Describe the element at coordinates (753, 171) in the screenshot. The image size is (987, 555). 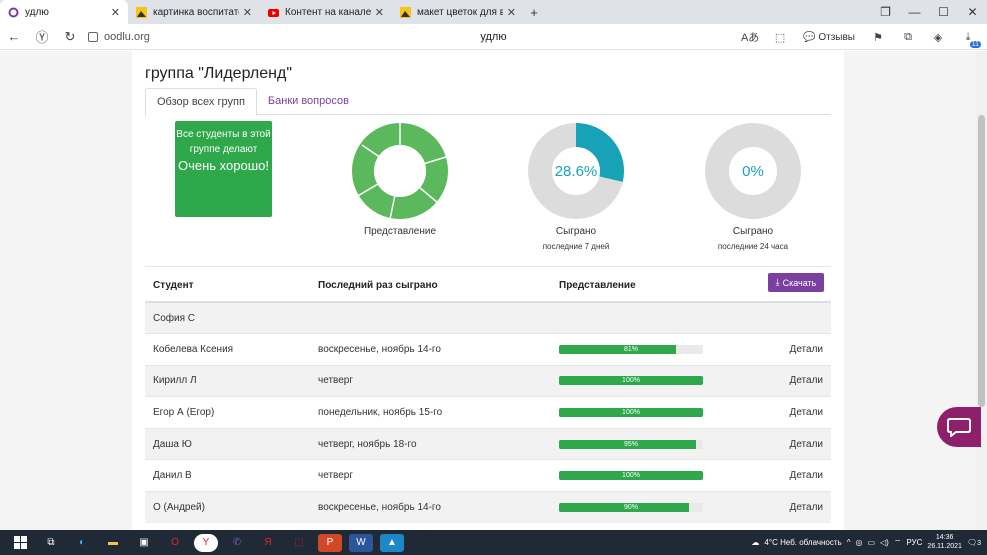
I see `played-24h-value: 0%` at that location.